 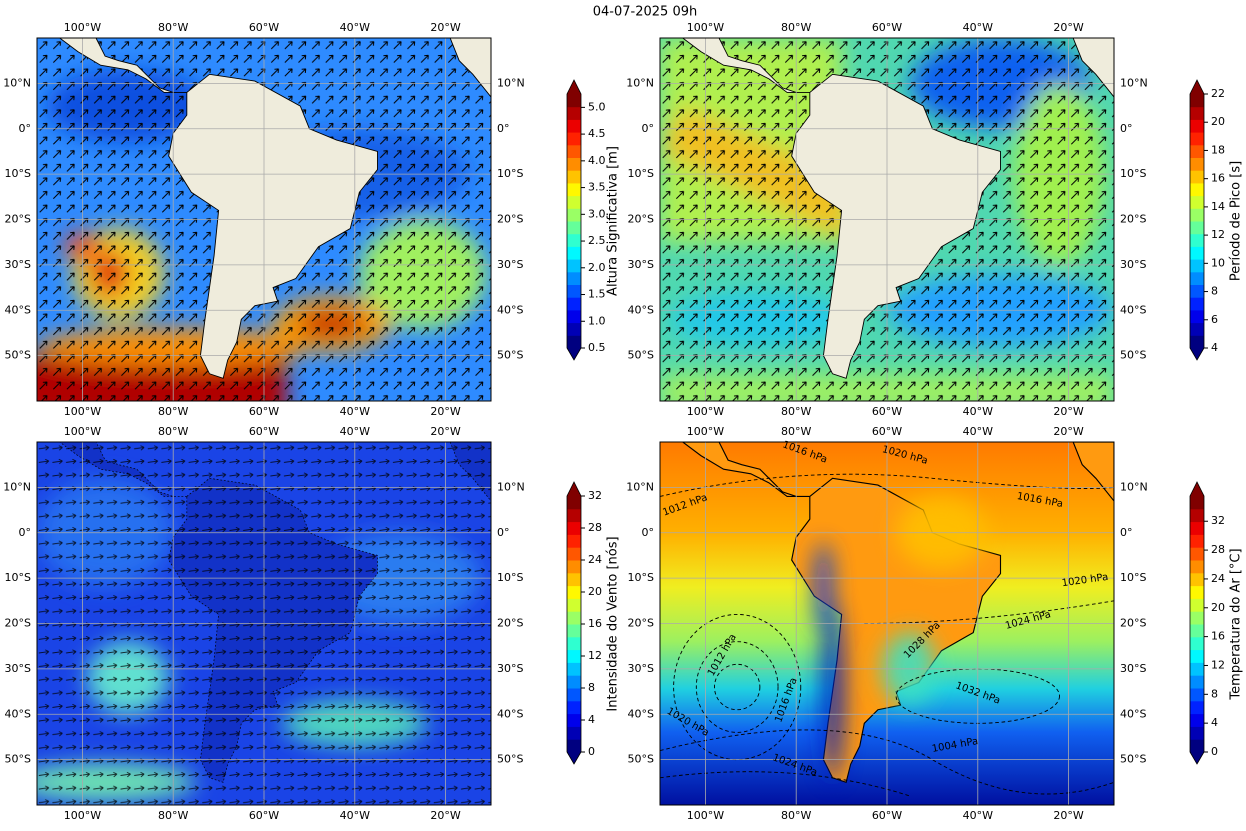 I want to click on colorbar-tick-label: 24, so click(x=595, y=559).